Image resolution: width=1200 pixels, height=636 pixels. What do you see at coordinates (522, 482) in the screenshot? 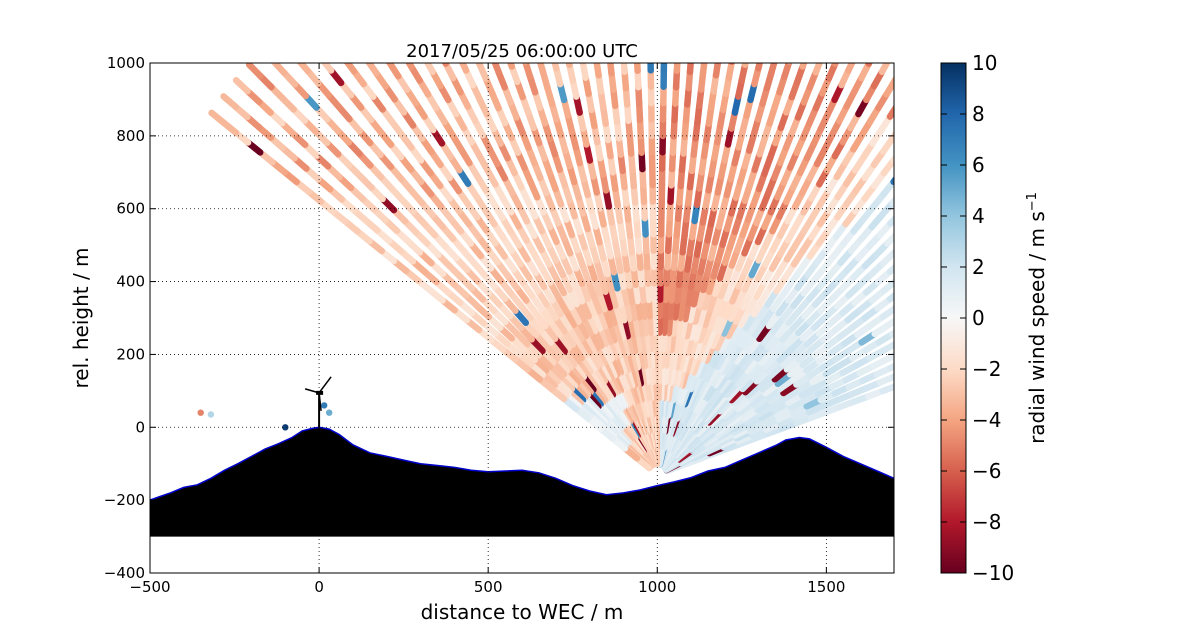
I see `terrain-fill` at bounding box center [522, 482].